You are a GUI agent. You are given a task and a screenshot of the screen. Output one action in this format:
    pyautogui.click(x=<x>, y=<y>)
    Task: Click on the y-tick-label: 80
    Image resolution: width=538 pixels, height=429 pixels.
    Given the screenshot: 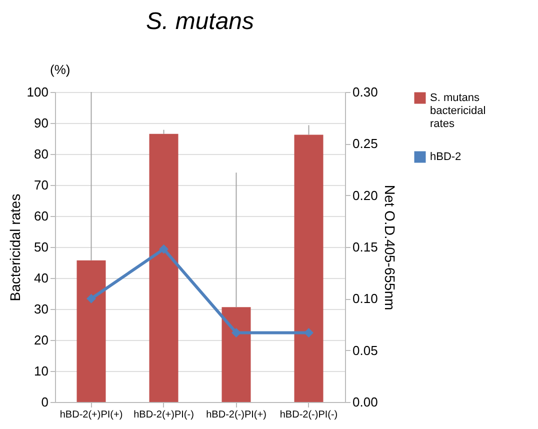 What is the action you would take?
    pyautogui.click(x=41, y=154)
    